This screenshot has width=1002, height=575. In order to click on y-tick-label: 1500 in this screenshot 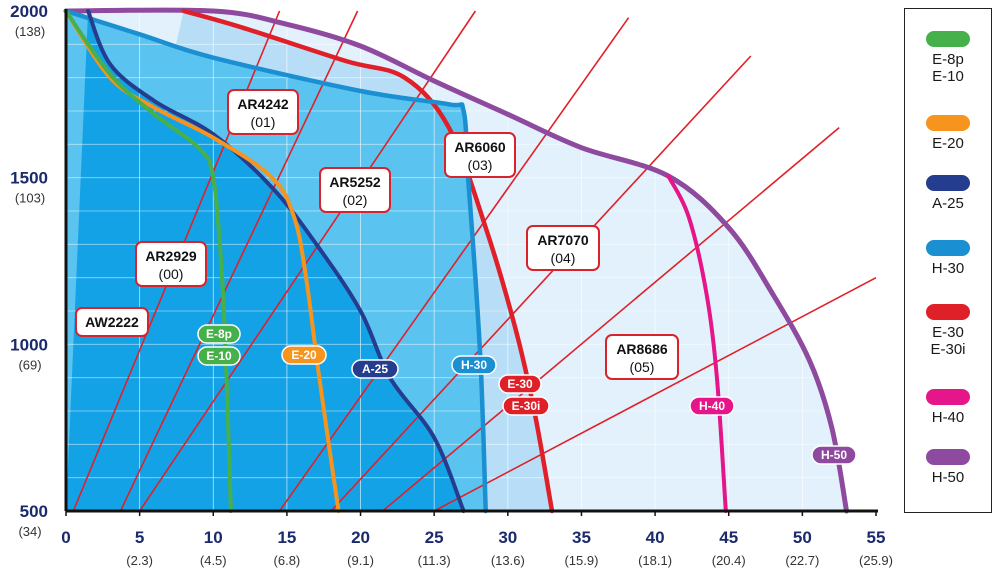, I will do `click(29, 178)`.